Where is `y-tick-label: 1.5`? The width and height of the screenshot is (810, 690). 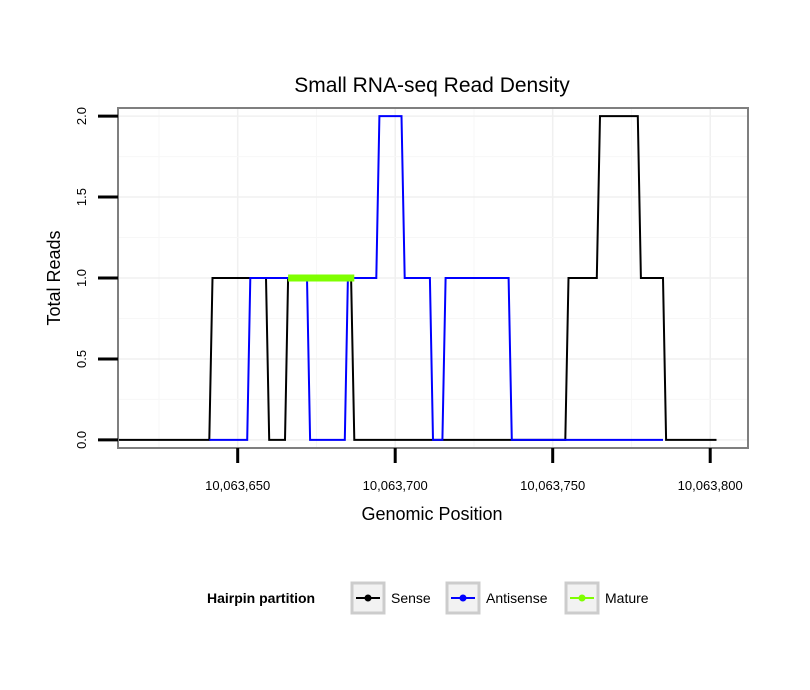
y-tick-label: 1.5 is located at coordinates (81, 197).